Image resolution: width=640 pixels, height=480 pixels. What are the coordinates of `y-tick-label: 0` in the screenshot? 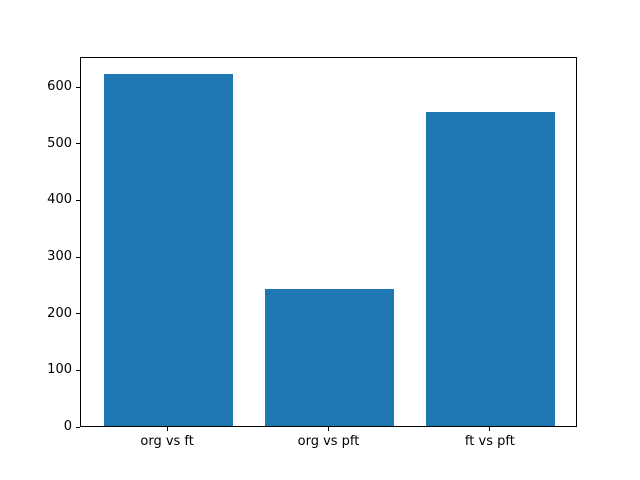 It's located at (67, 426).